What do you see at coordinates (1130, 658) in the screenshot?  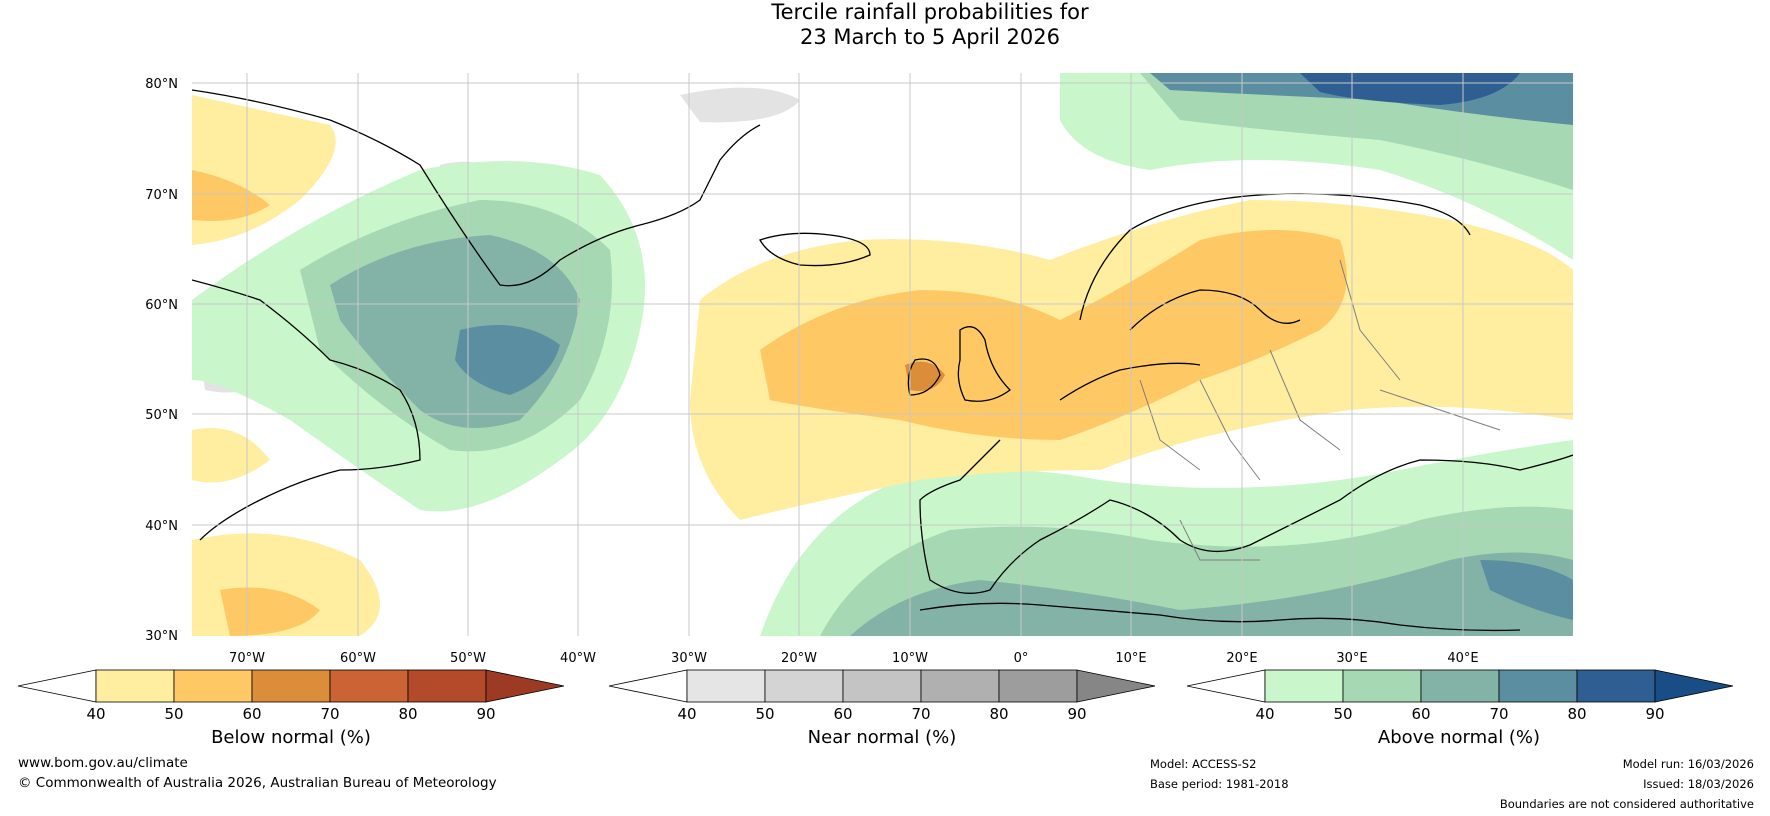 I see `lon-label: 10°E` at bounding box center [1130, 658].